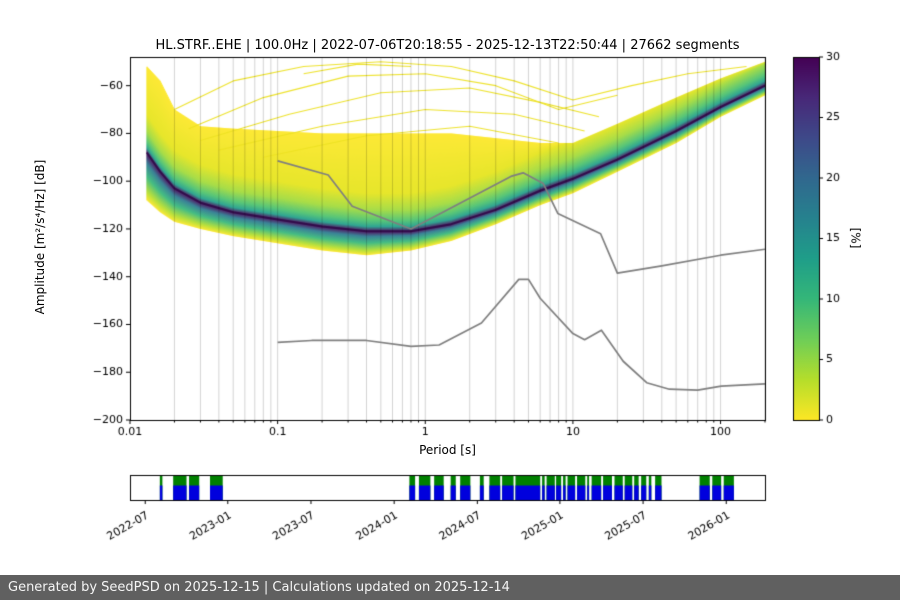  What do you see at coordinates (447, 450) in the screenshot?
I see `x-axis-label: Period [s]` at bounding box center [447, 450].